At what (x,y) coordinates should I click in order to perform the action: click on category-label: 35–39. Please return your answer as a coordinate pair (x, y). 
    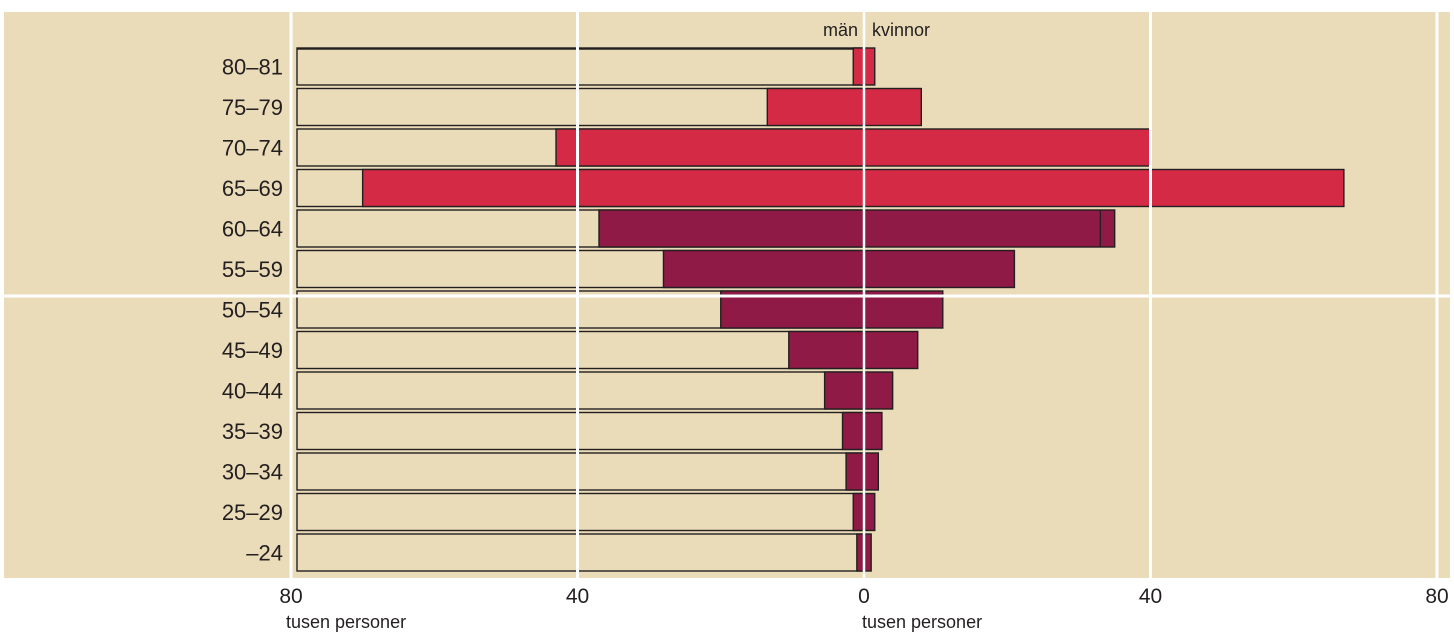
    Looking at the image, I should click on (252, 431).